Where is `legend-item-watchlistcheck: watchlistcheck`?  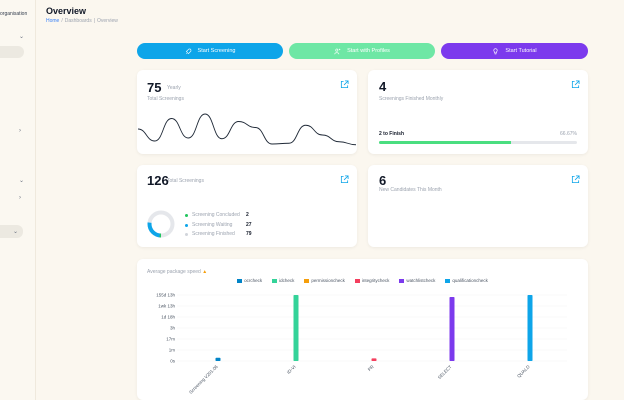
legend-item-watchlistcheck: watchlistcheck is located at coordinates (417, 280).